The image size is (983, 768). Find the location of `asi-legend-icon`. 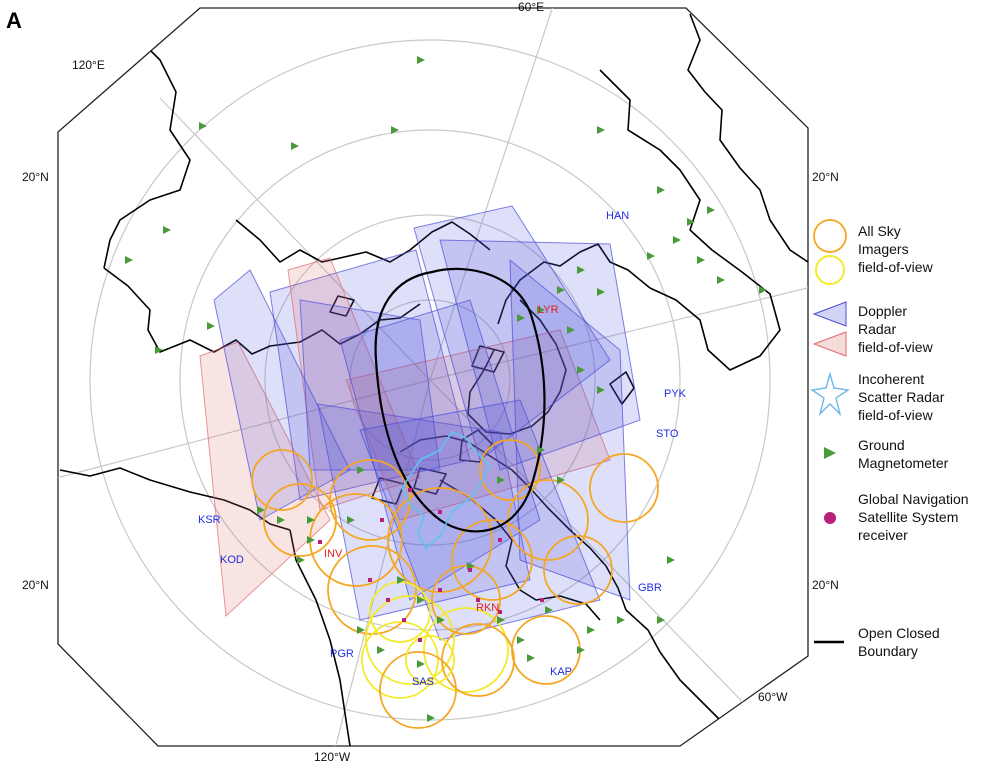

asi-legend-icon is located at coordinates (830, 252).